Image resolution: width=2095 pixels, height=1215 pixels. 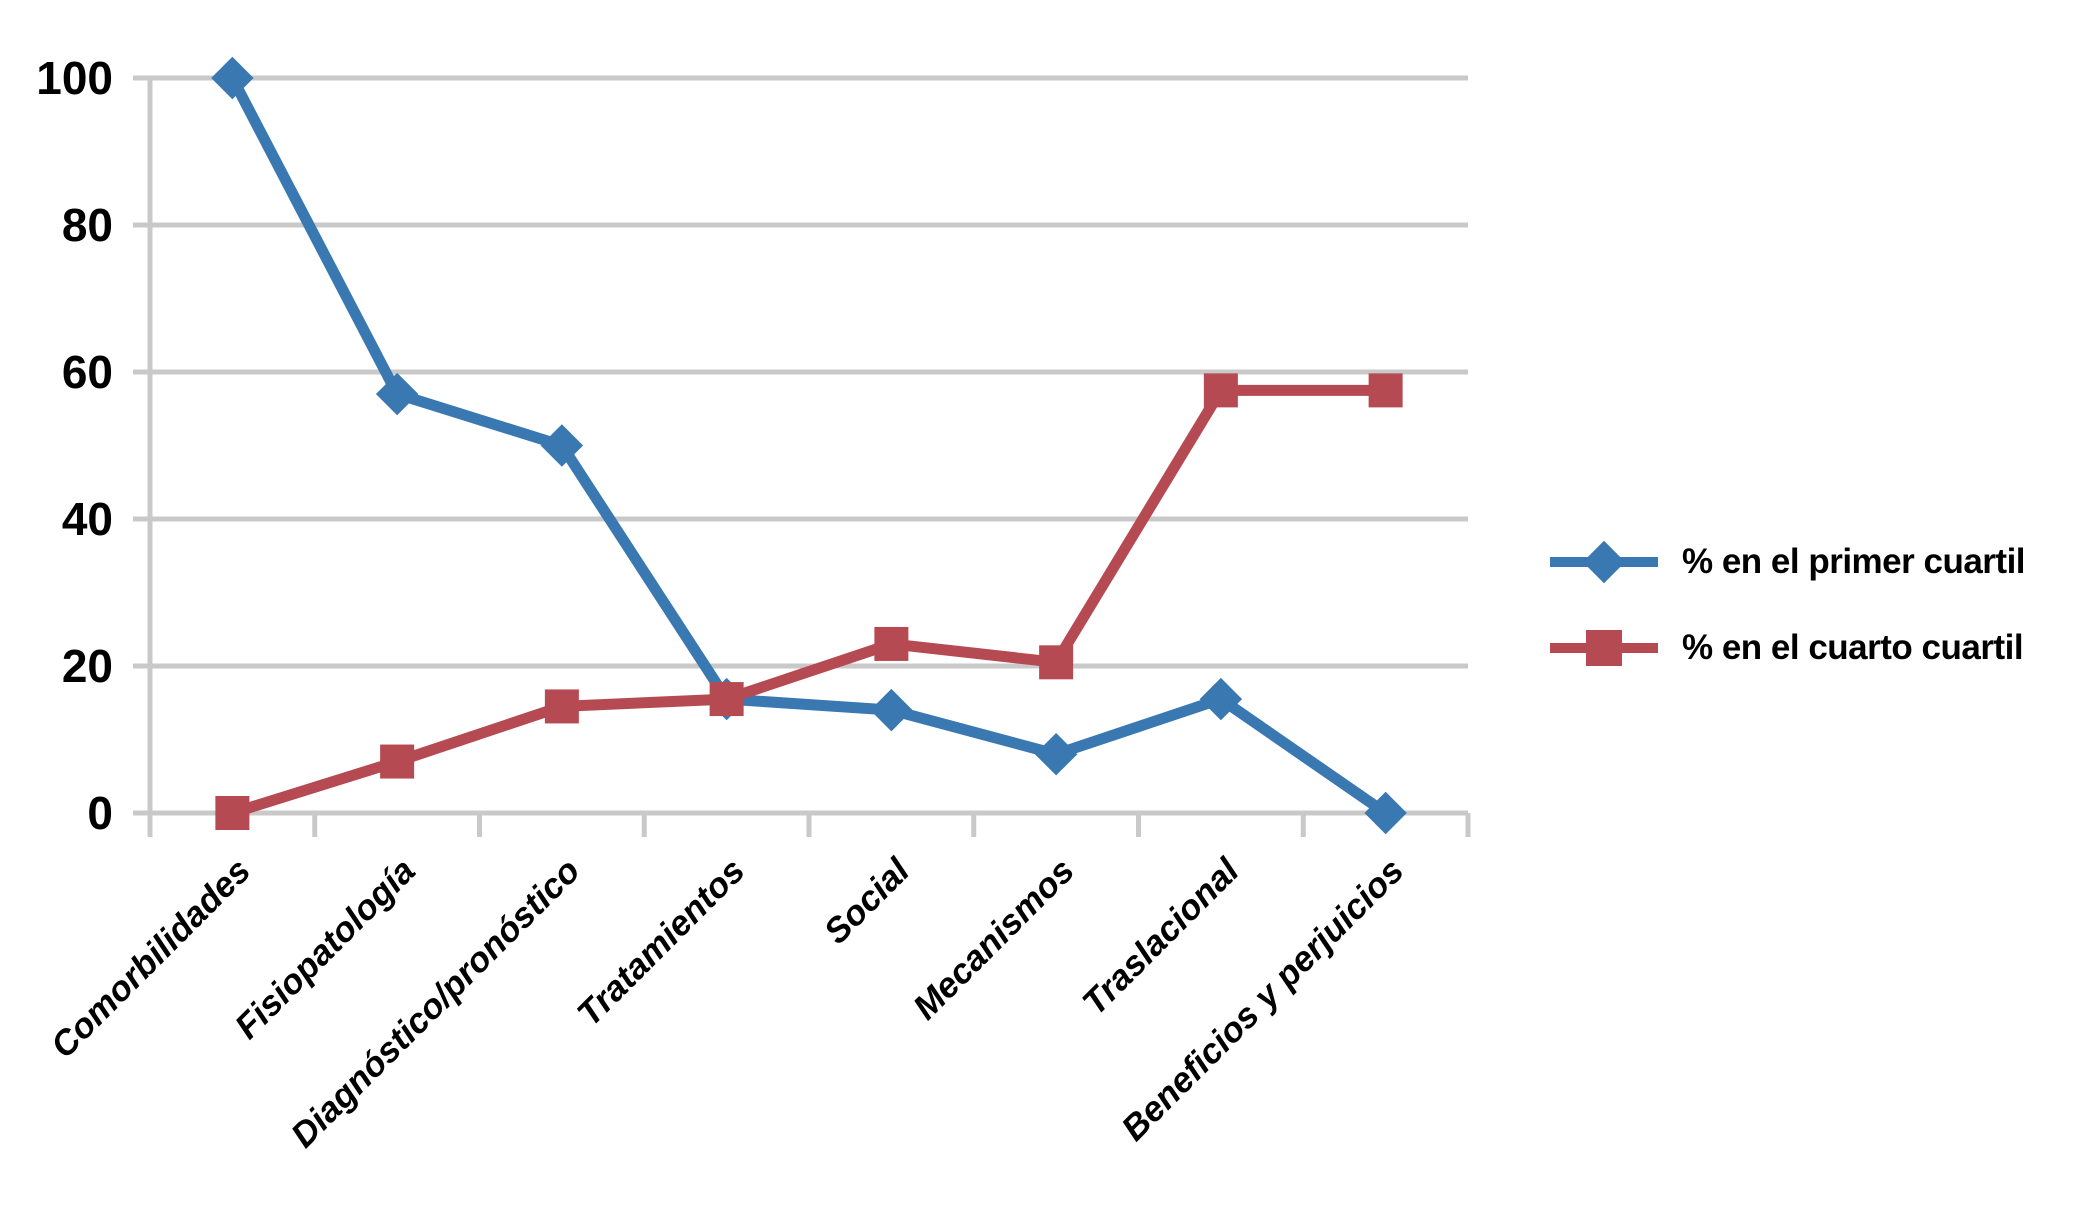 I want to click on diamond-marker-icon, so click(x=1604, y=562).